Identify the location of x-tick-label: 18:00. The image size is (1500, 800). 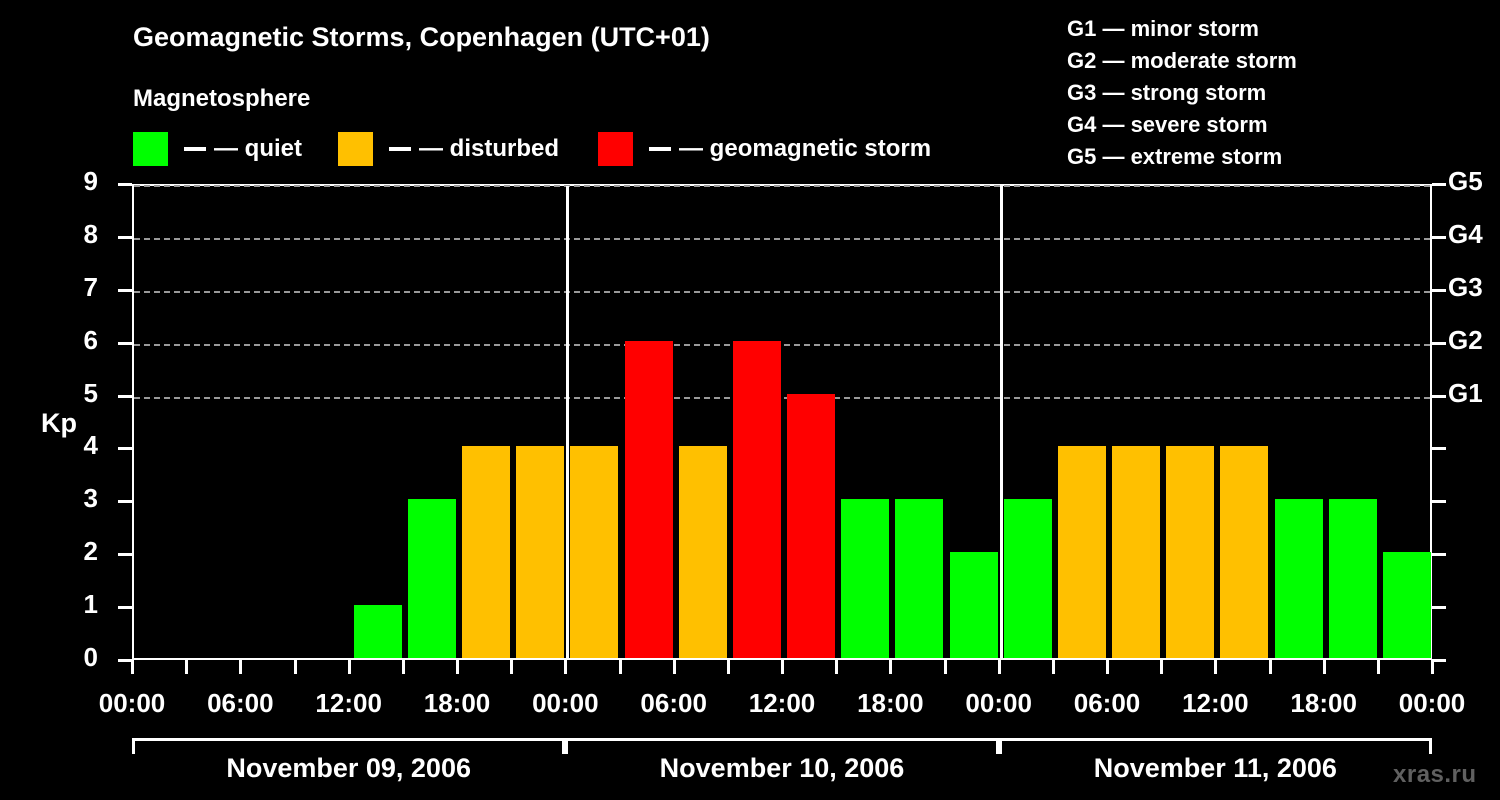
(1323, 703).